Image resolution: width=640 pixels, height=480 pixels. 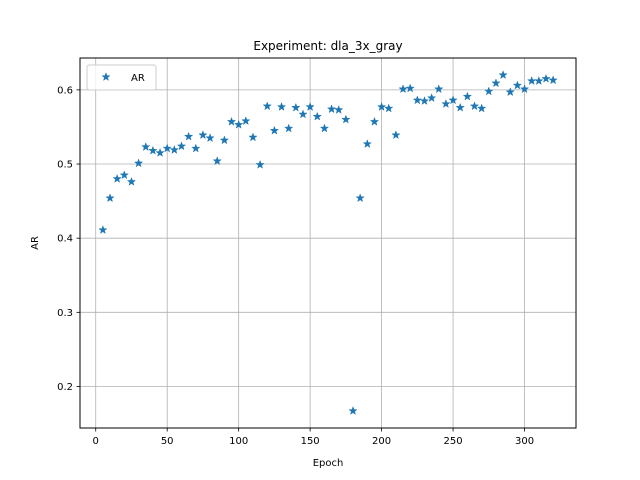 I want to click on x-axis-title: Epoch, so click(x=328, y=463).